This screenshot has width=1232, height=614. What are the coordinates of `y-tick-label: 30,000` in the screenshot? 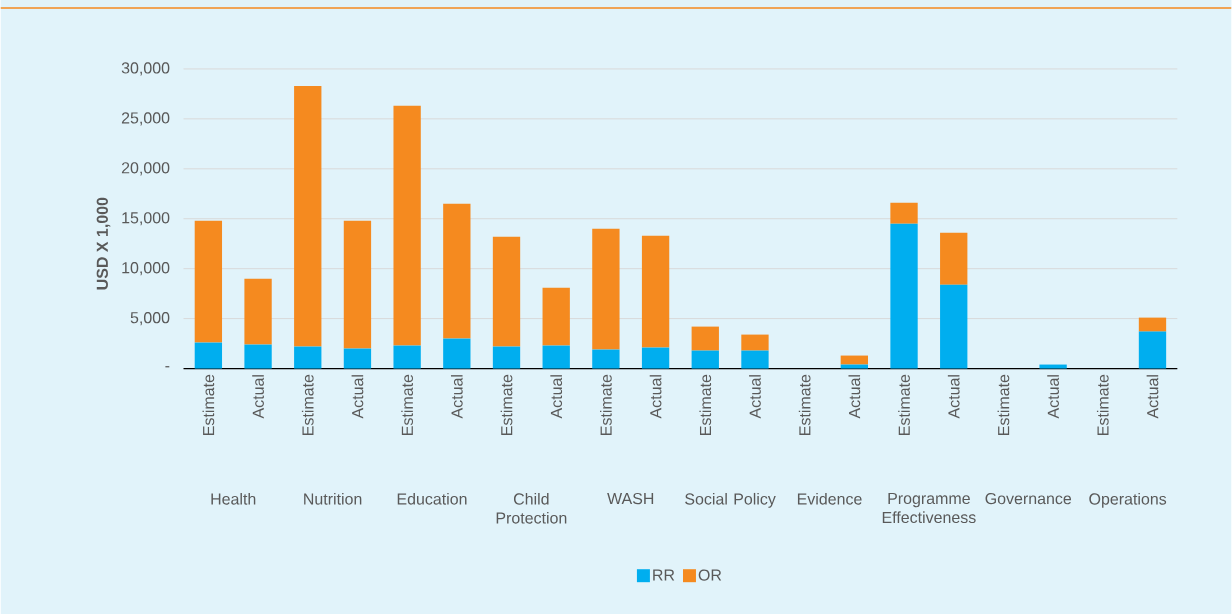 It's located at (145, 69).